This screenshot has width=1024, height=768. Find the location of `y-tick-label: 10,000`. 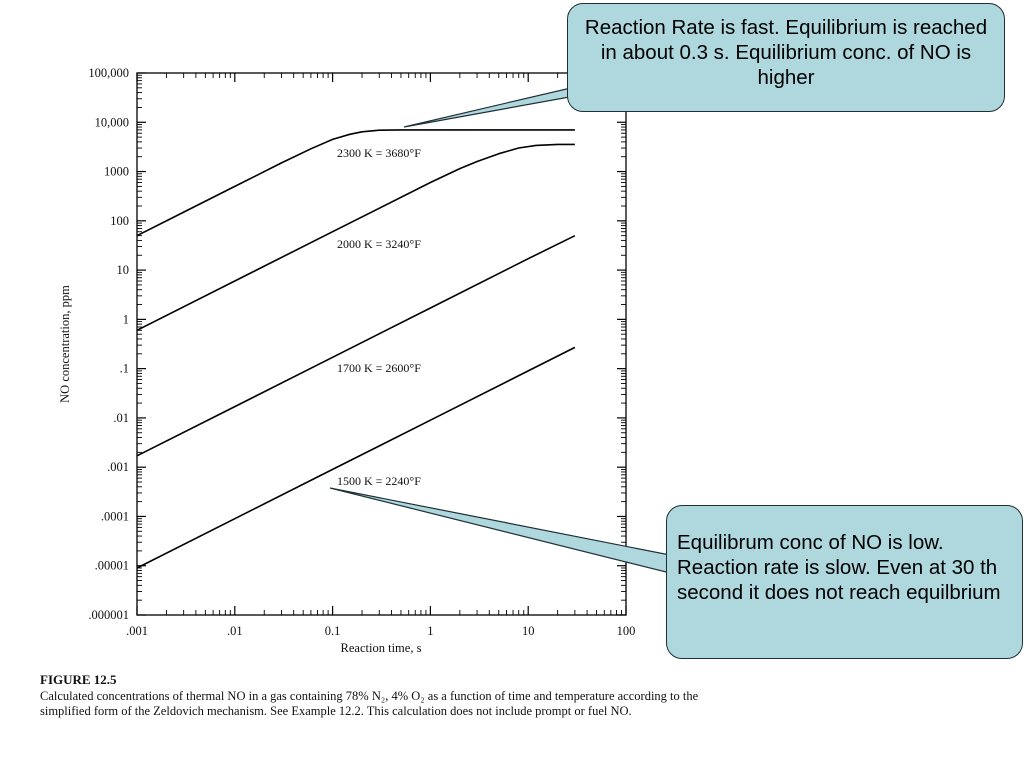

y-tick-label: 10,000 is located at coordinates (112, 122).